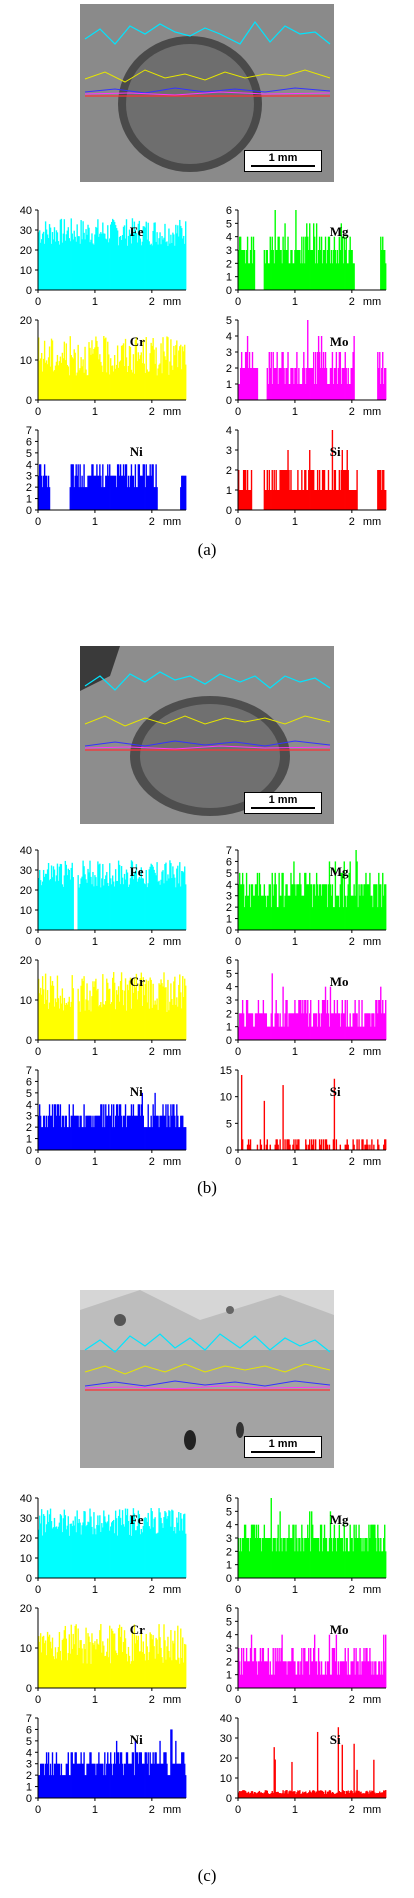 The height and width of the screenshot is (1898, 414). Describe the element at coordinates (339, 341) in the screenshot. I see `element-label: Mo` at that location.